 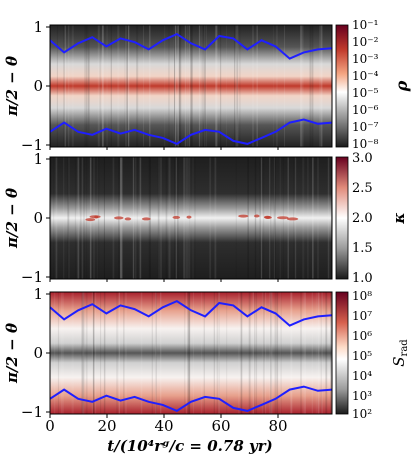 What do you see at coordinates (362, 396) in the screenshot?
I see `cbar-tick: 10³` at bounding box center [362, 396].